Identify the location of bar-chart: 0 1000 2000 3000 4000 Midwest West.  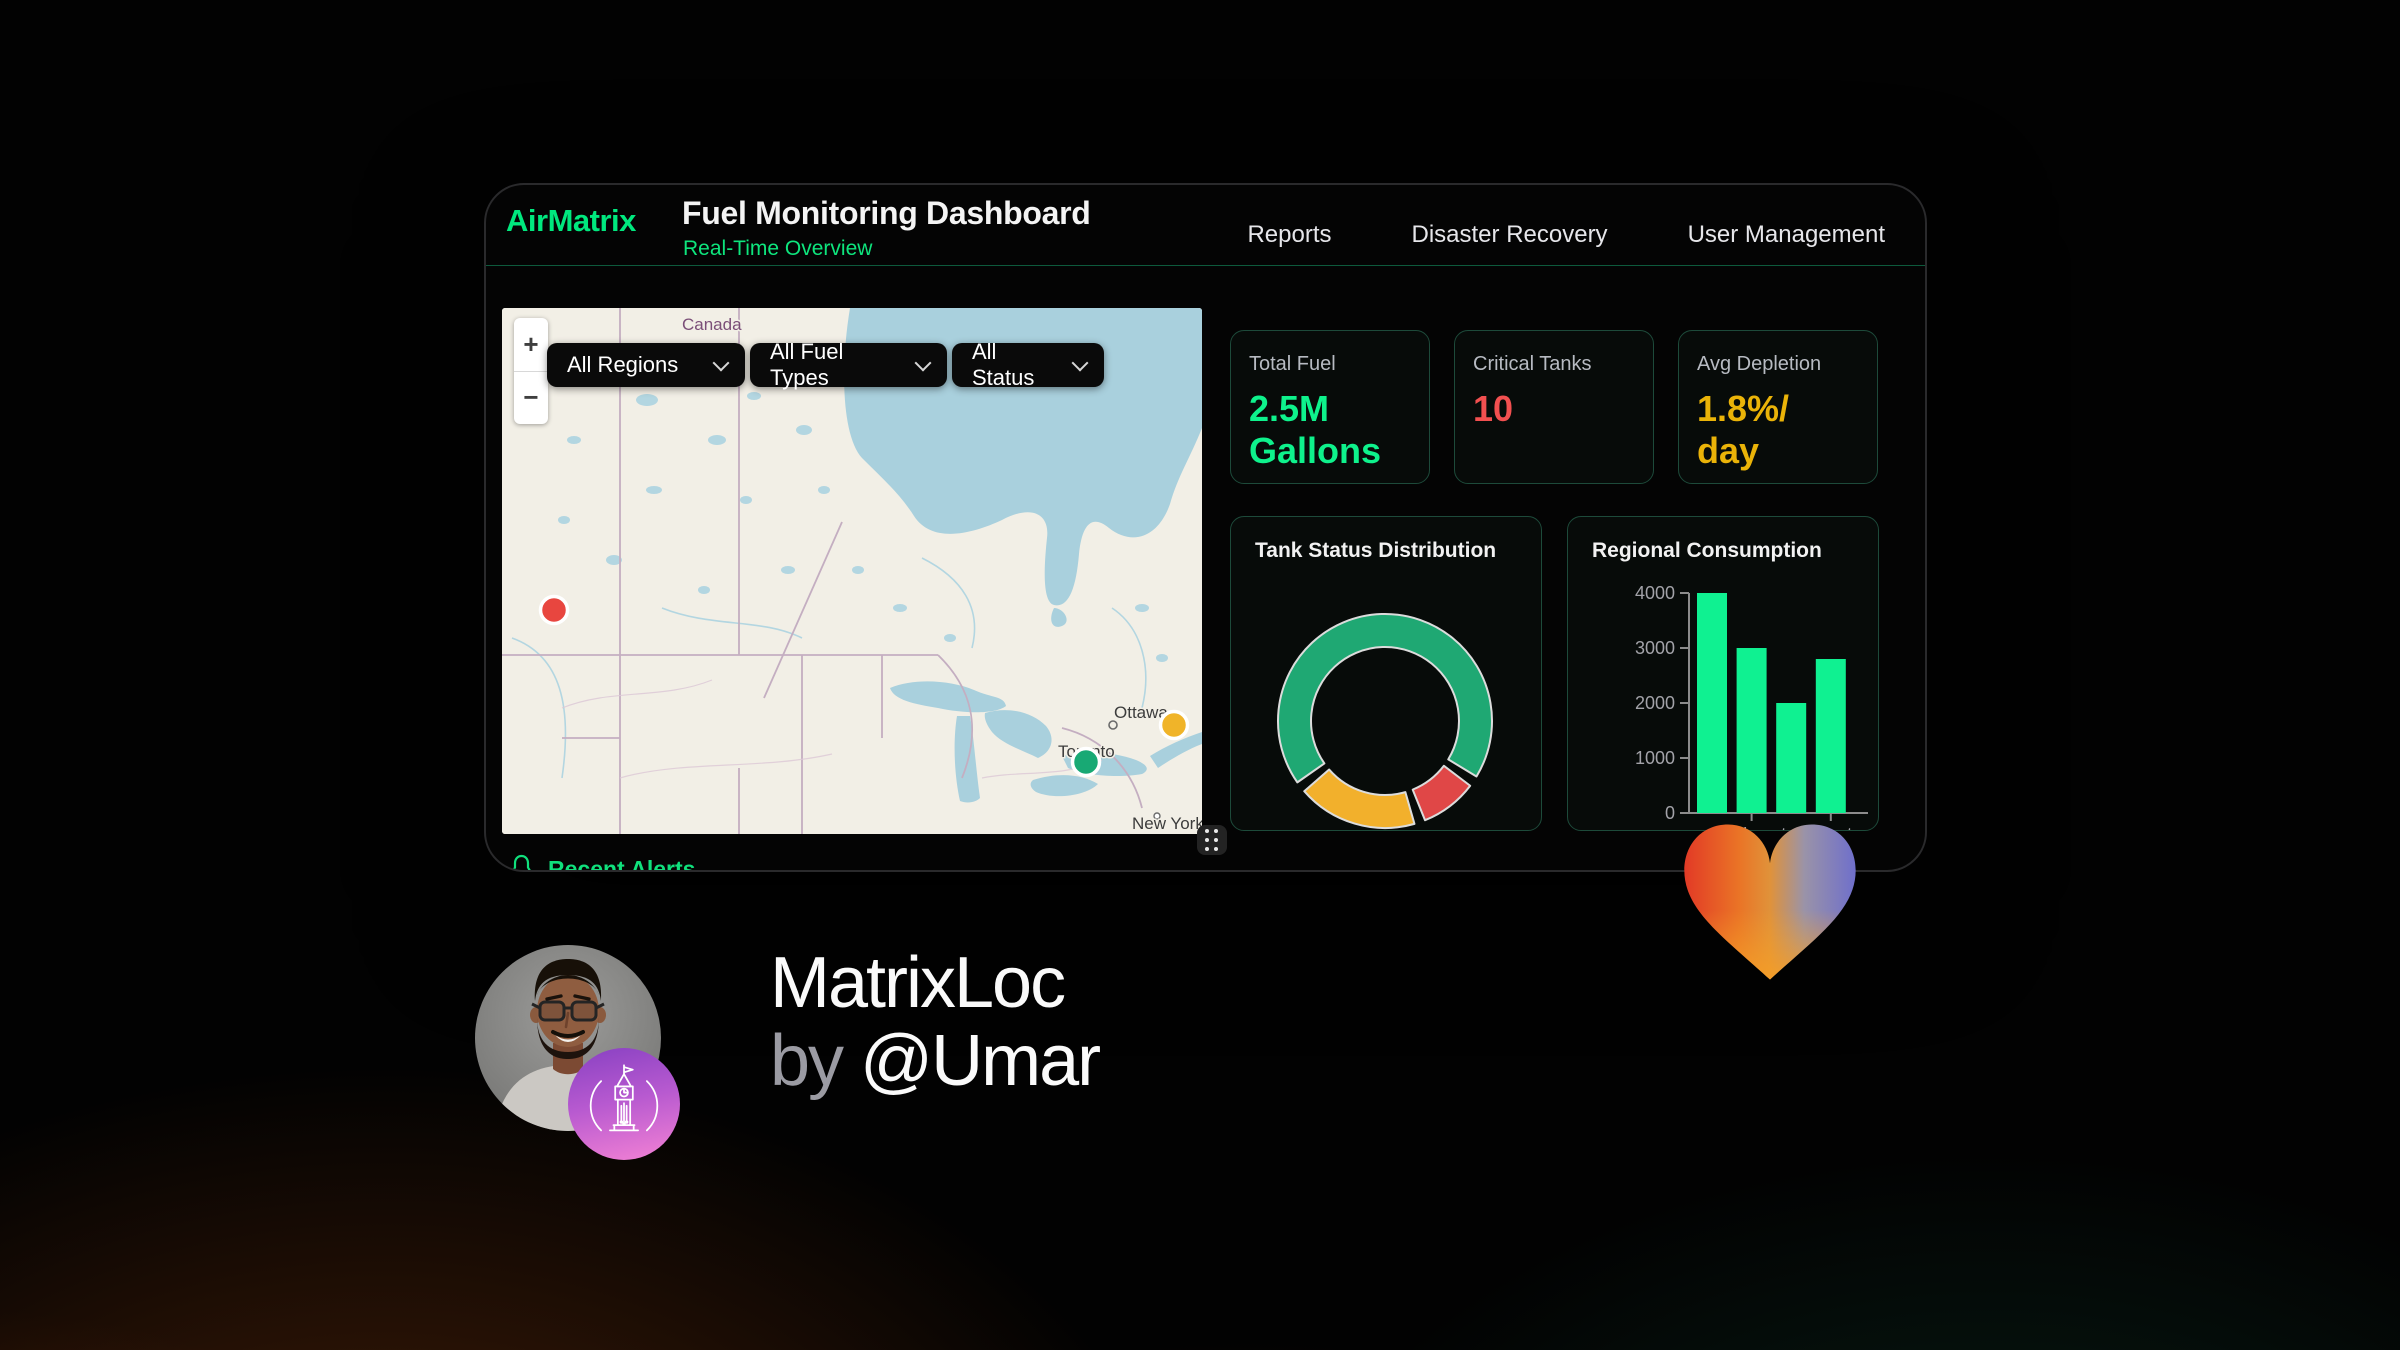
(1751, 707).